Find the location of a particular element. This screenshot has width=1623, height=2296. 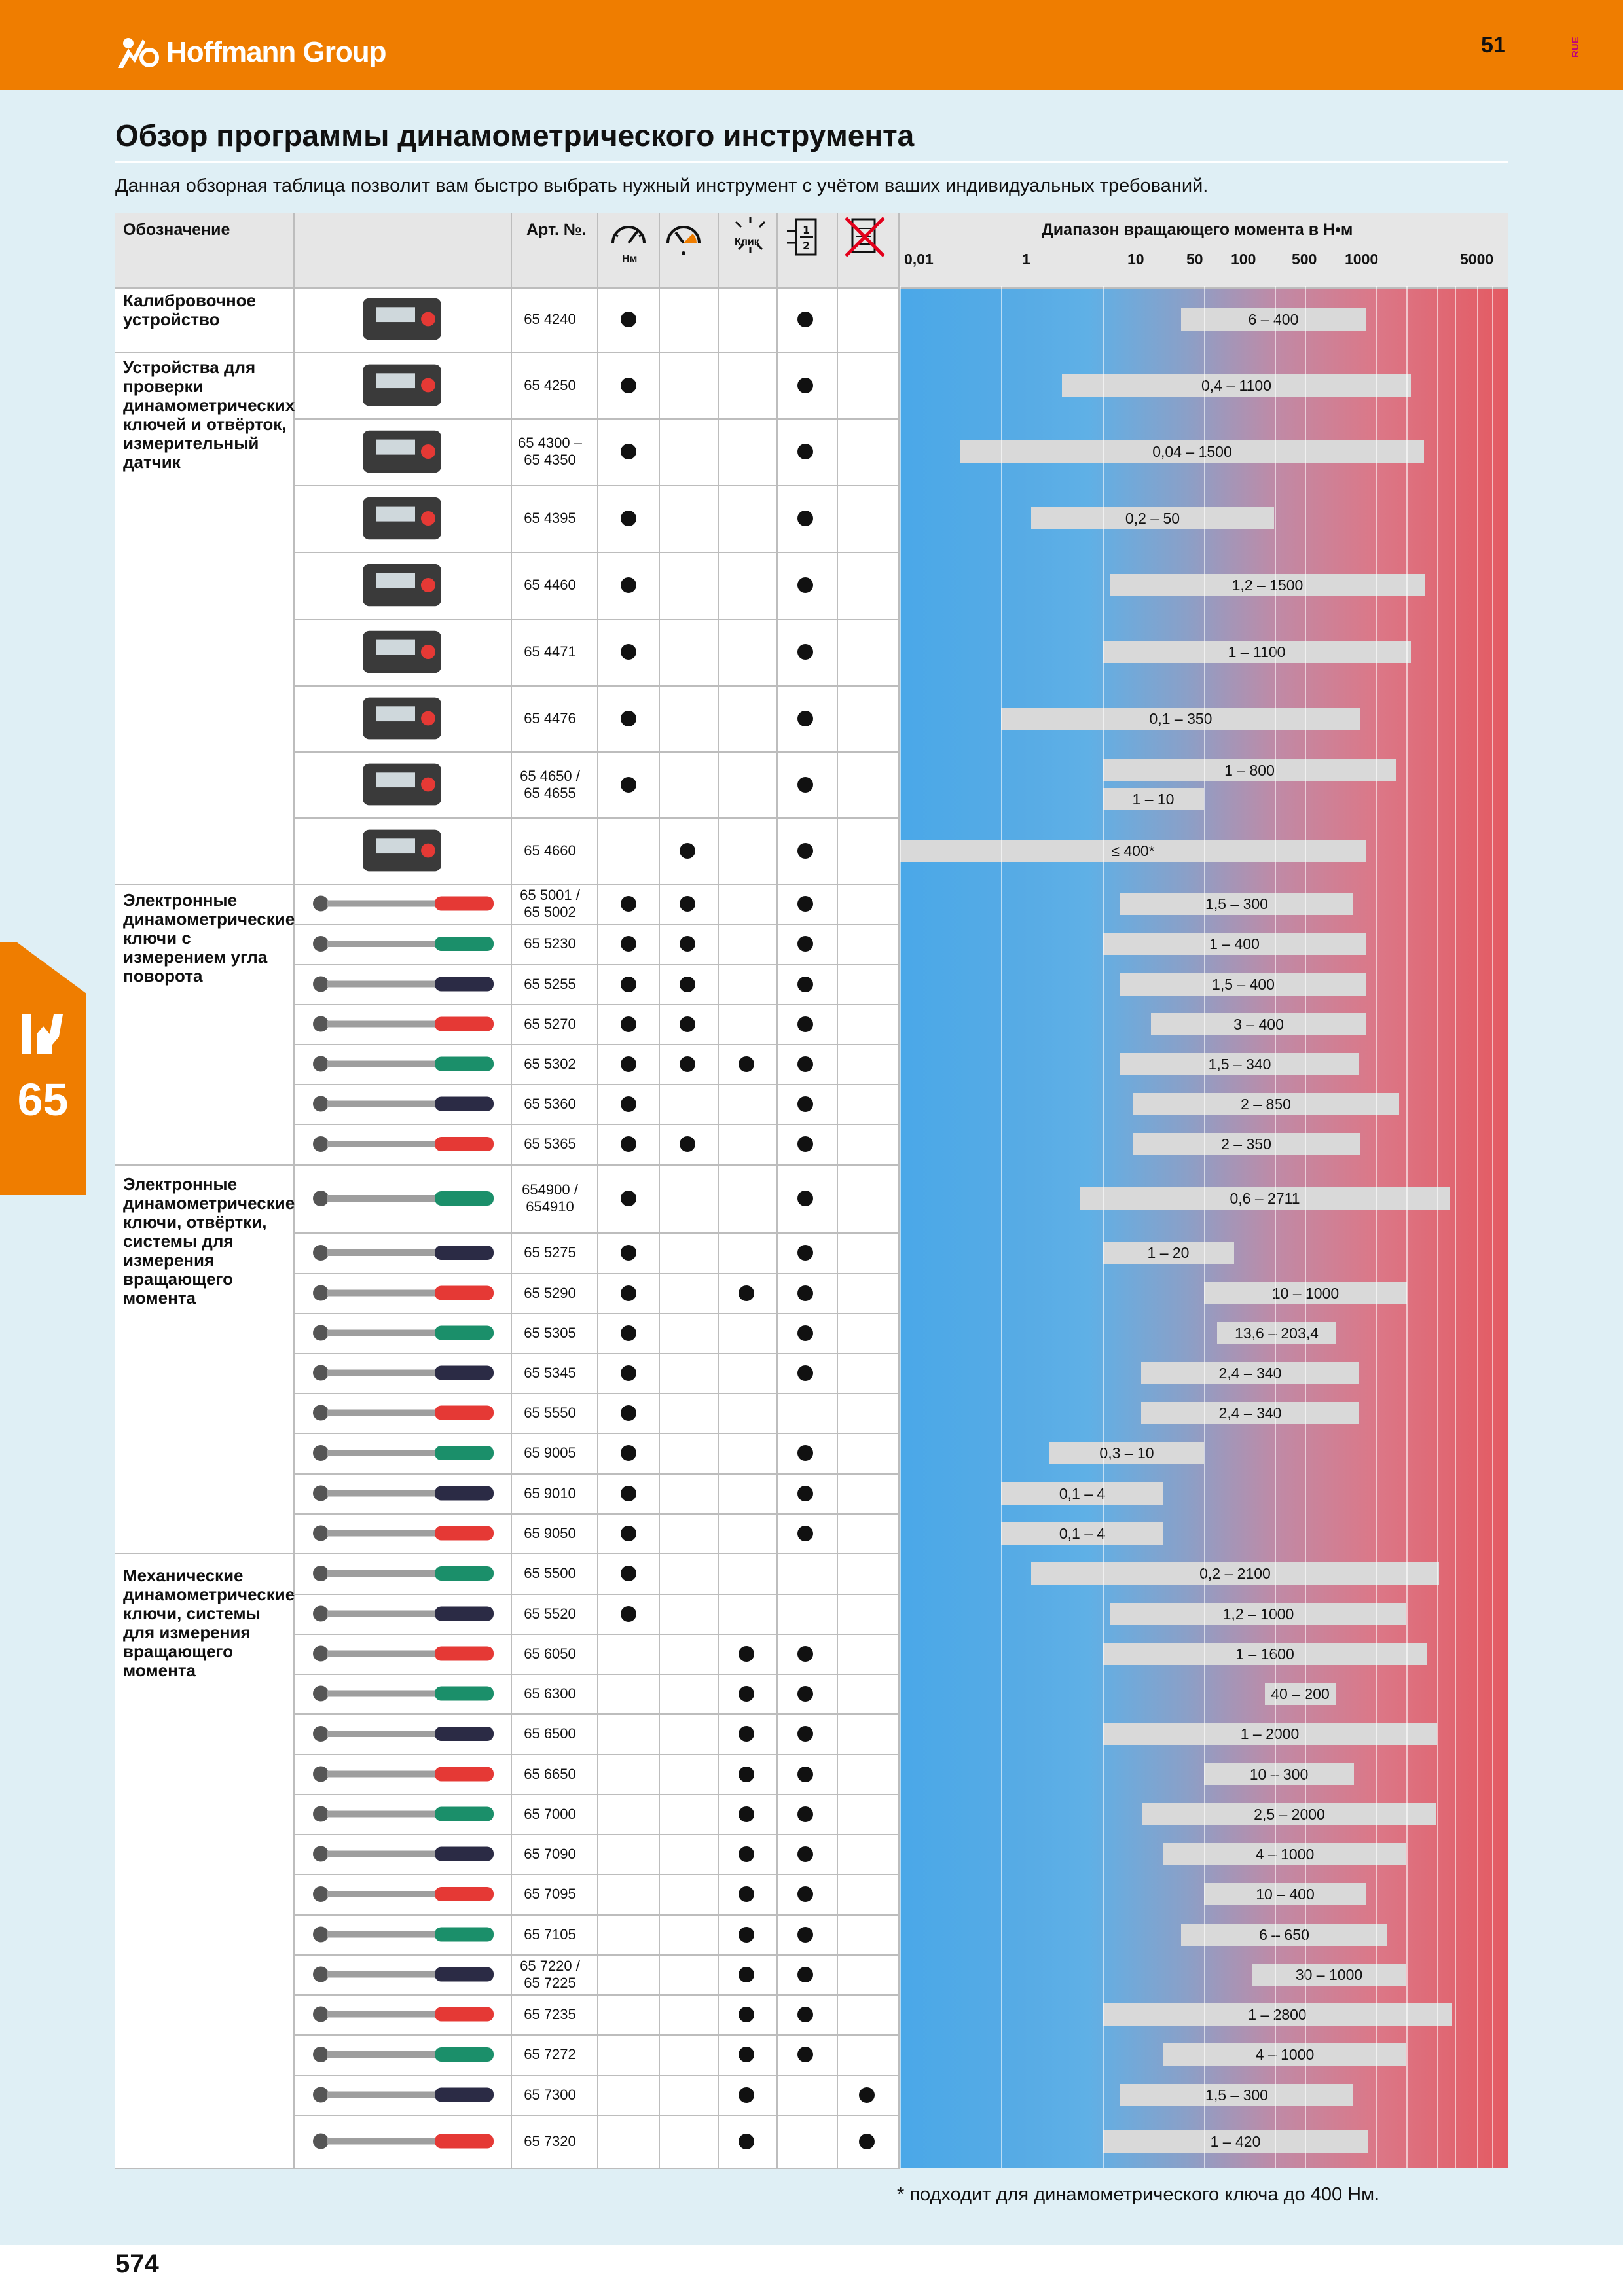

torque-range-bar: 0,1 – 4 is located at coordinates (1082, 1533).